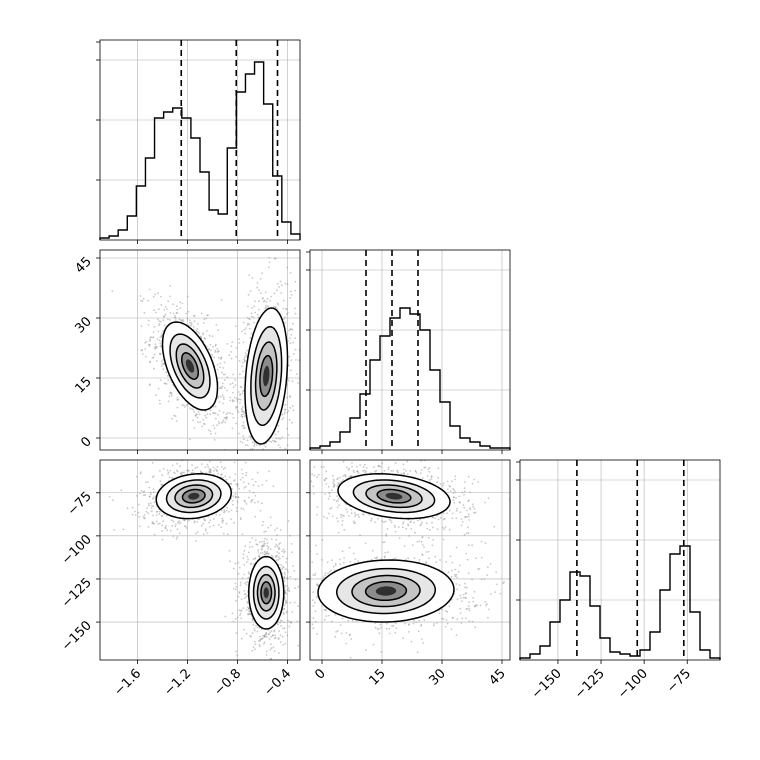 This screenshot has width=760, height=760. Describe the element at coordinates (410, 350) in the screenshot. I see `histogram-frame` at that location.